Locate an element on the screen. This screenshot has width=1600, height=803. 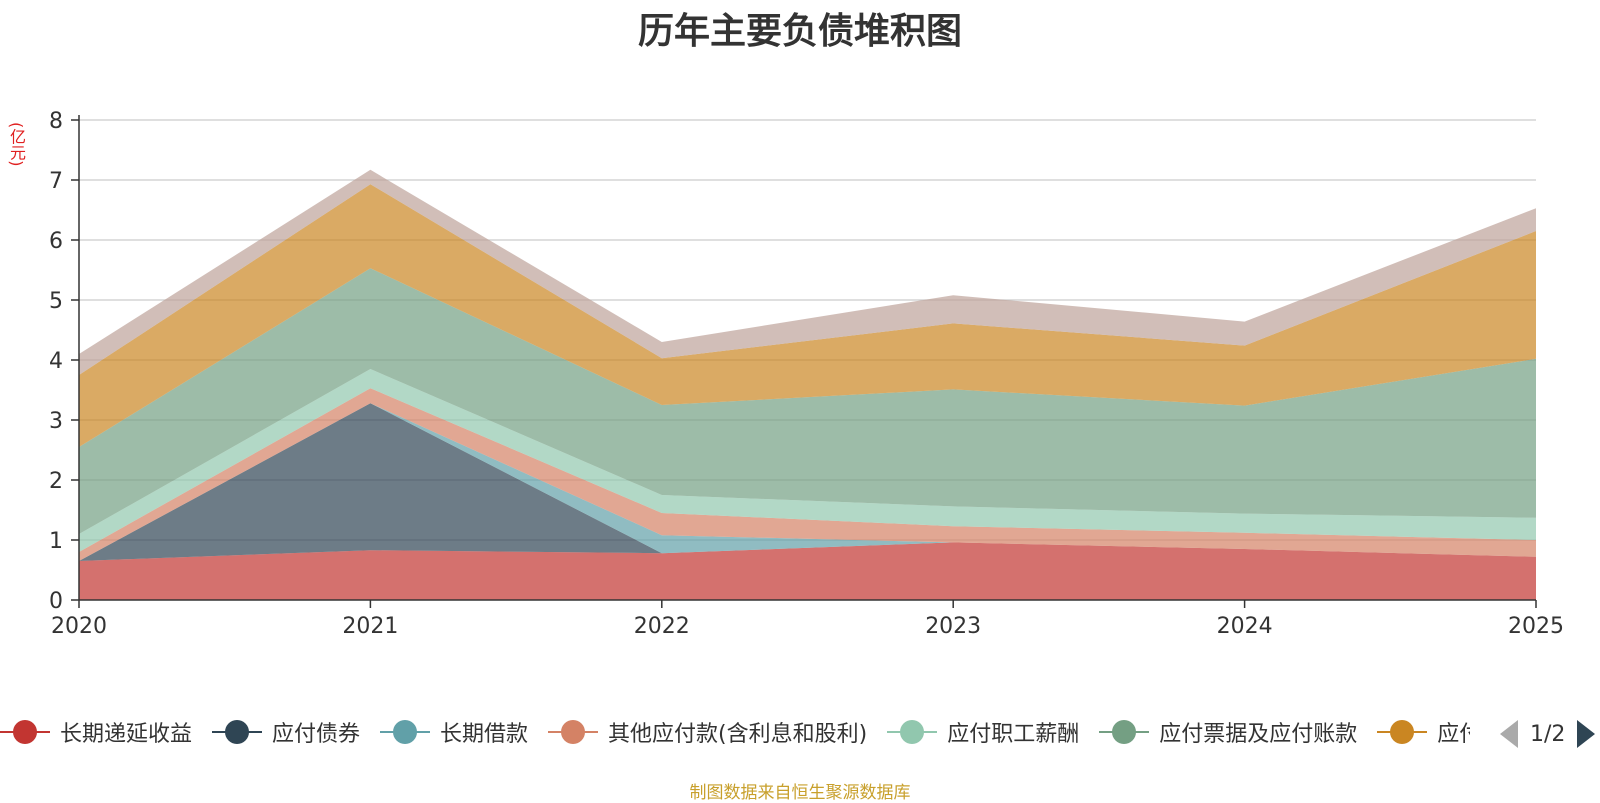
y-tick-label: 1 is located at coordinates (56, 541).